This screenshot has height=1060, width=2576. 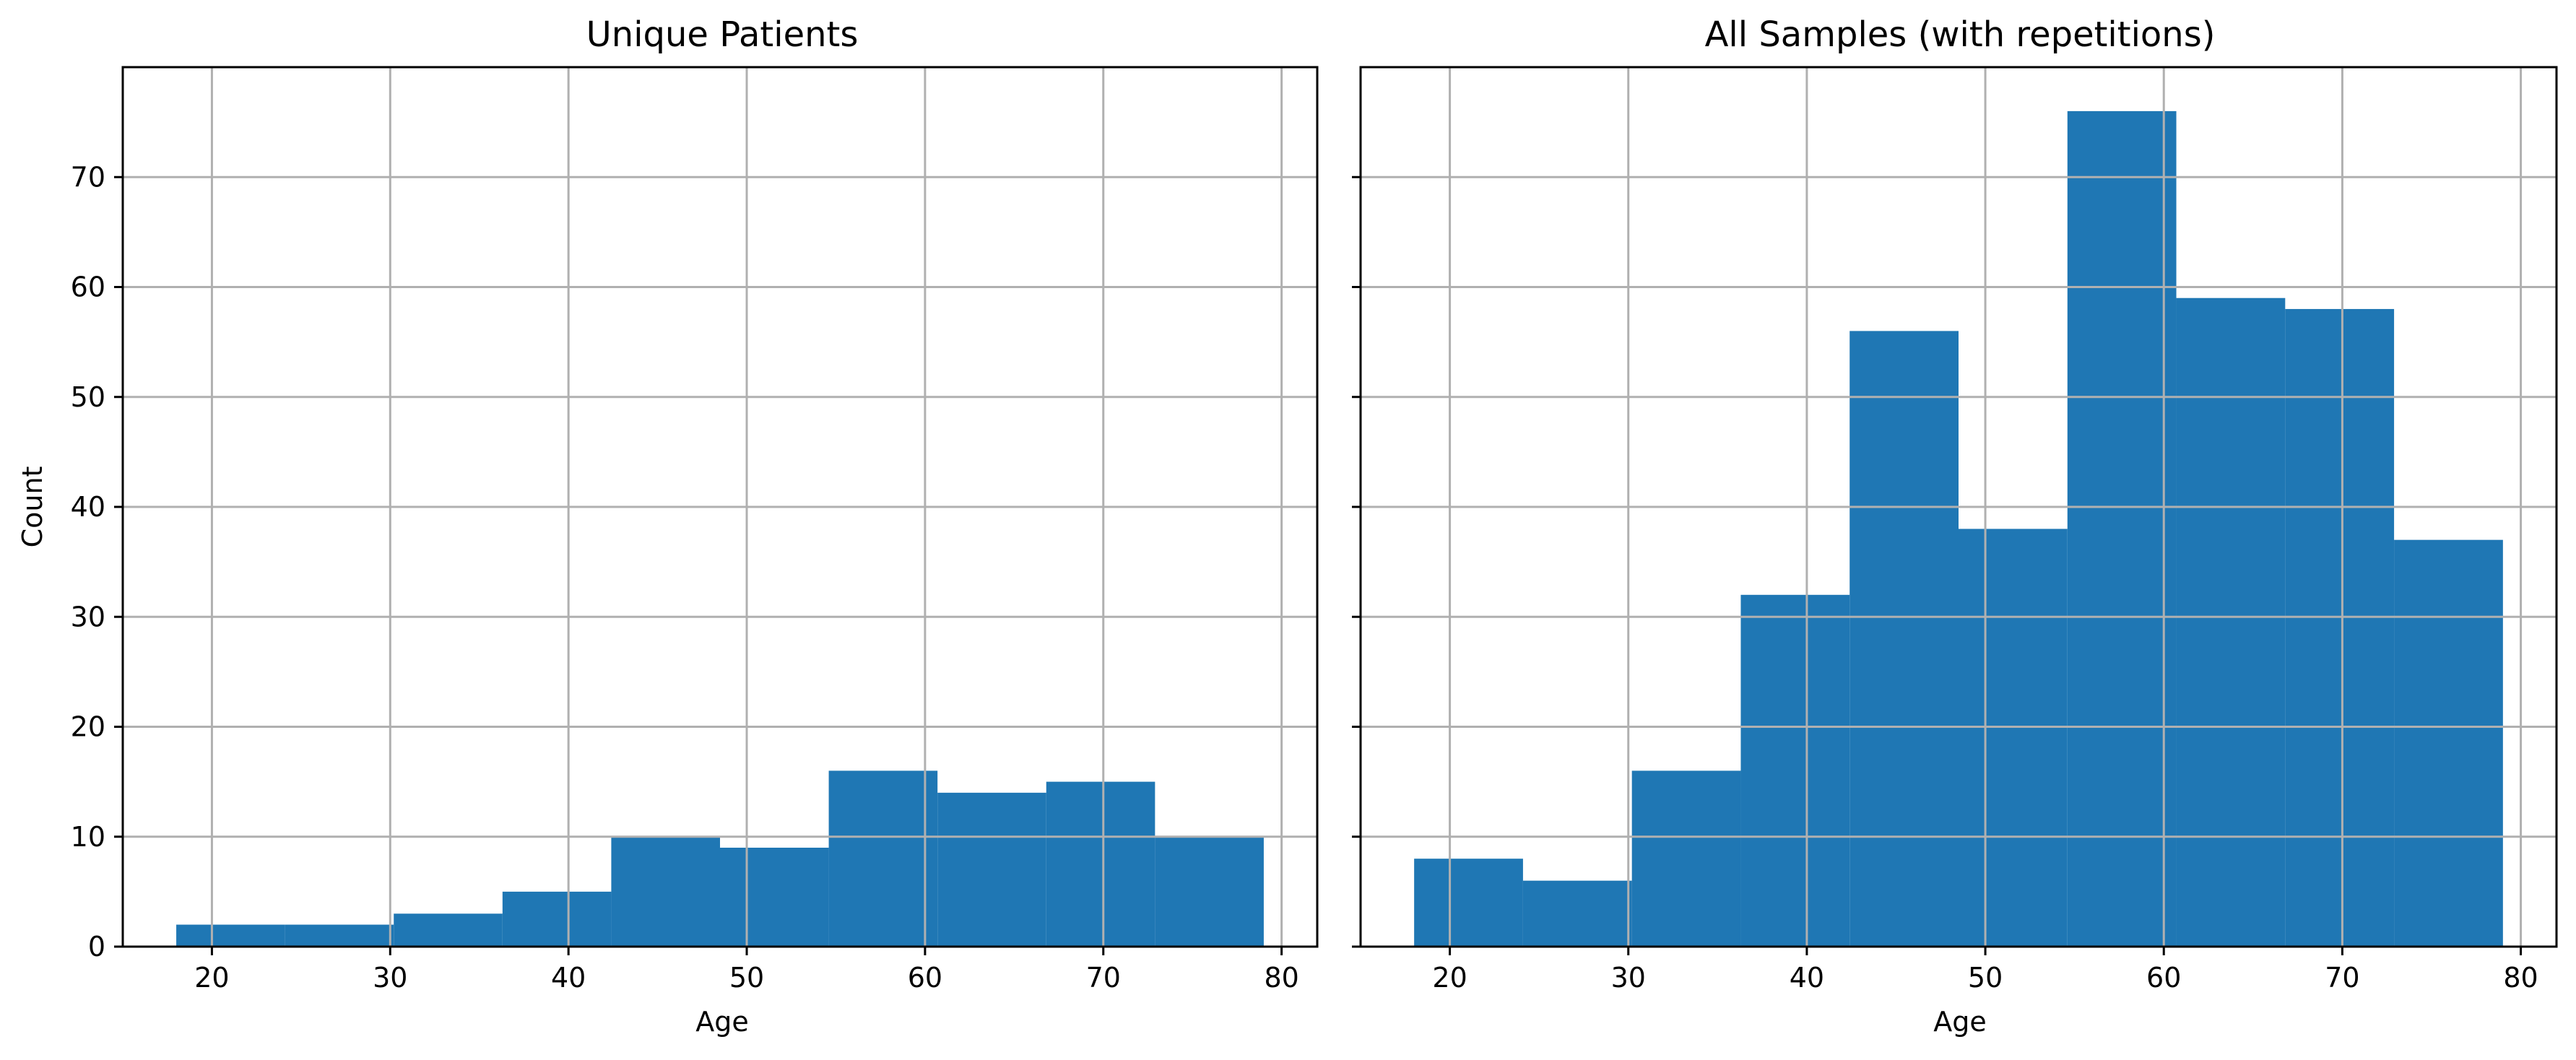 I want to click on y-tick-label: 20, so click(x=88, y=727).